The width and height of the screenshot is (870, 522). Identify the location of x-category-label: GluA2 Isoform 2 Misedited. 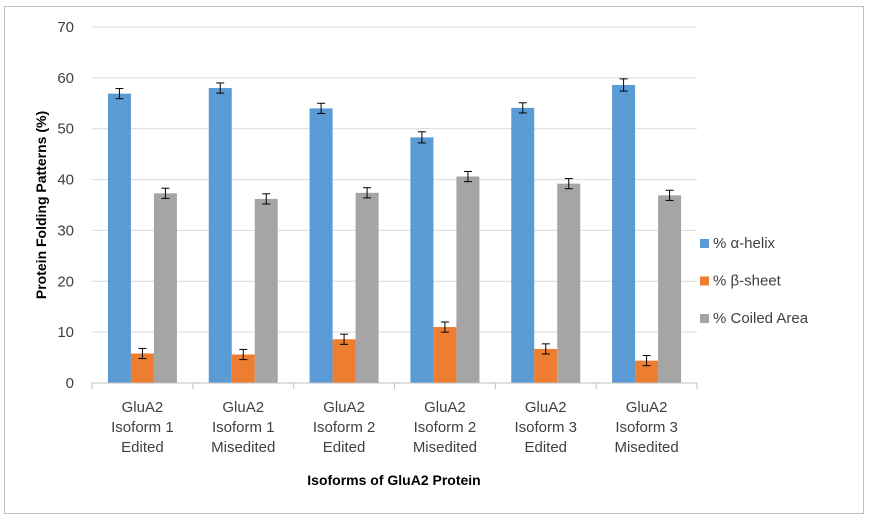
(445, 427).